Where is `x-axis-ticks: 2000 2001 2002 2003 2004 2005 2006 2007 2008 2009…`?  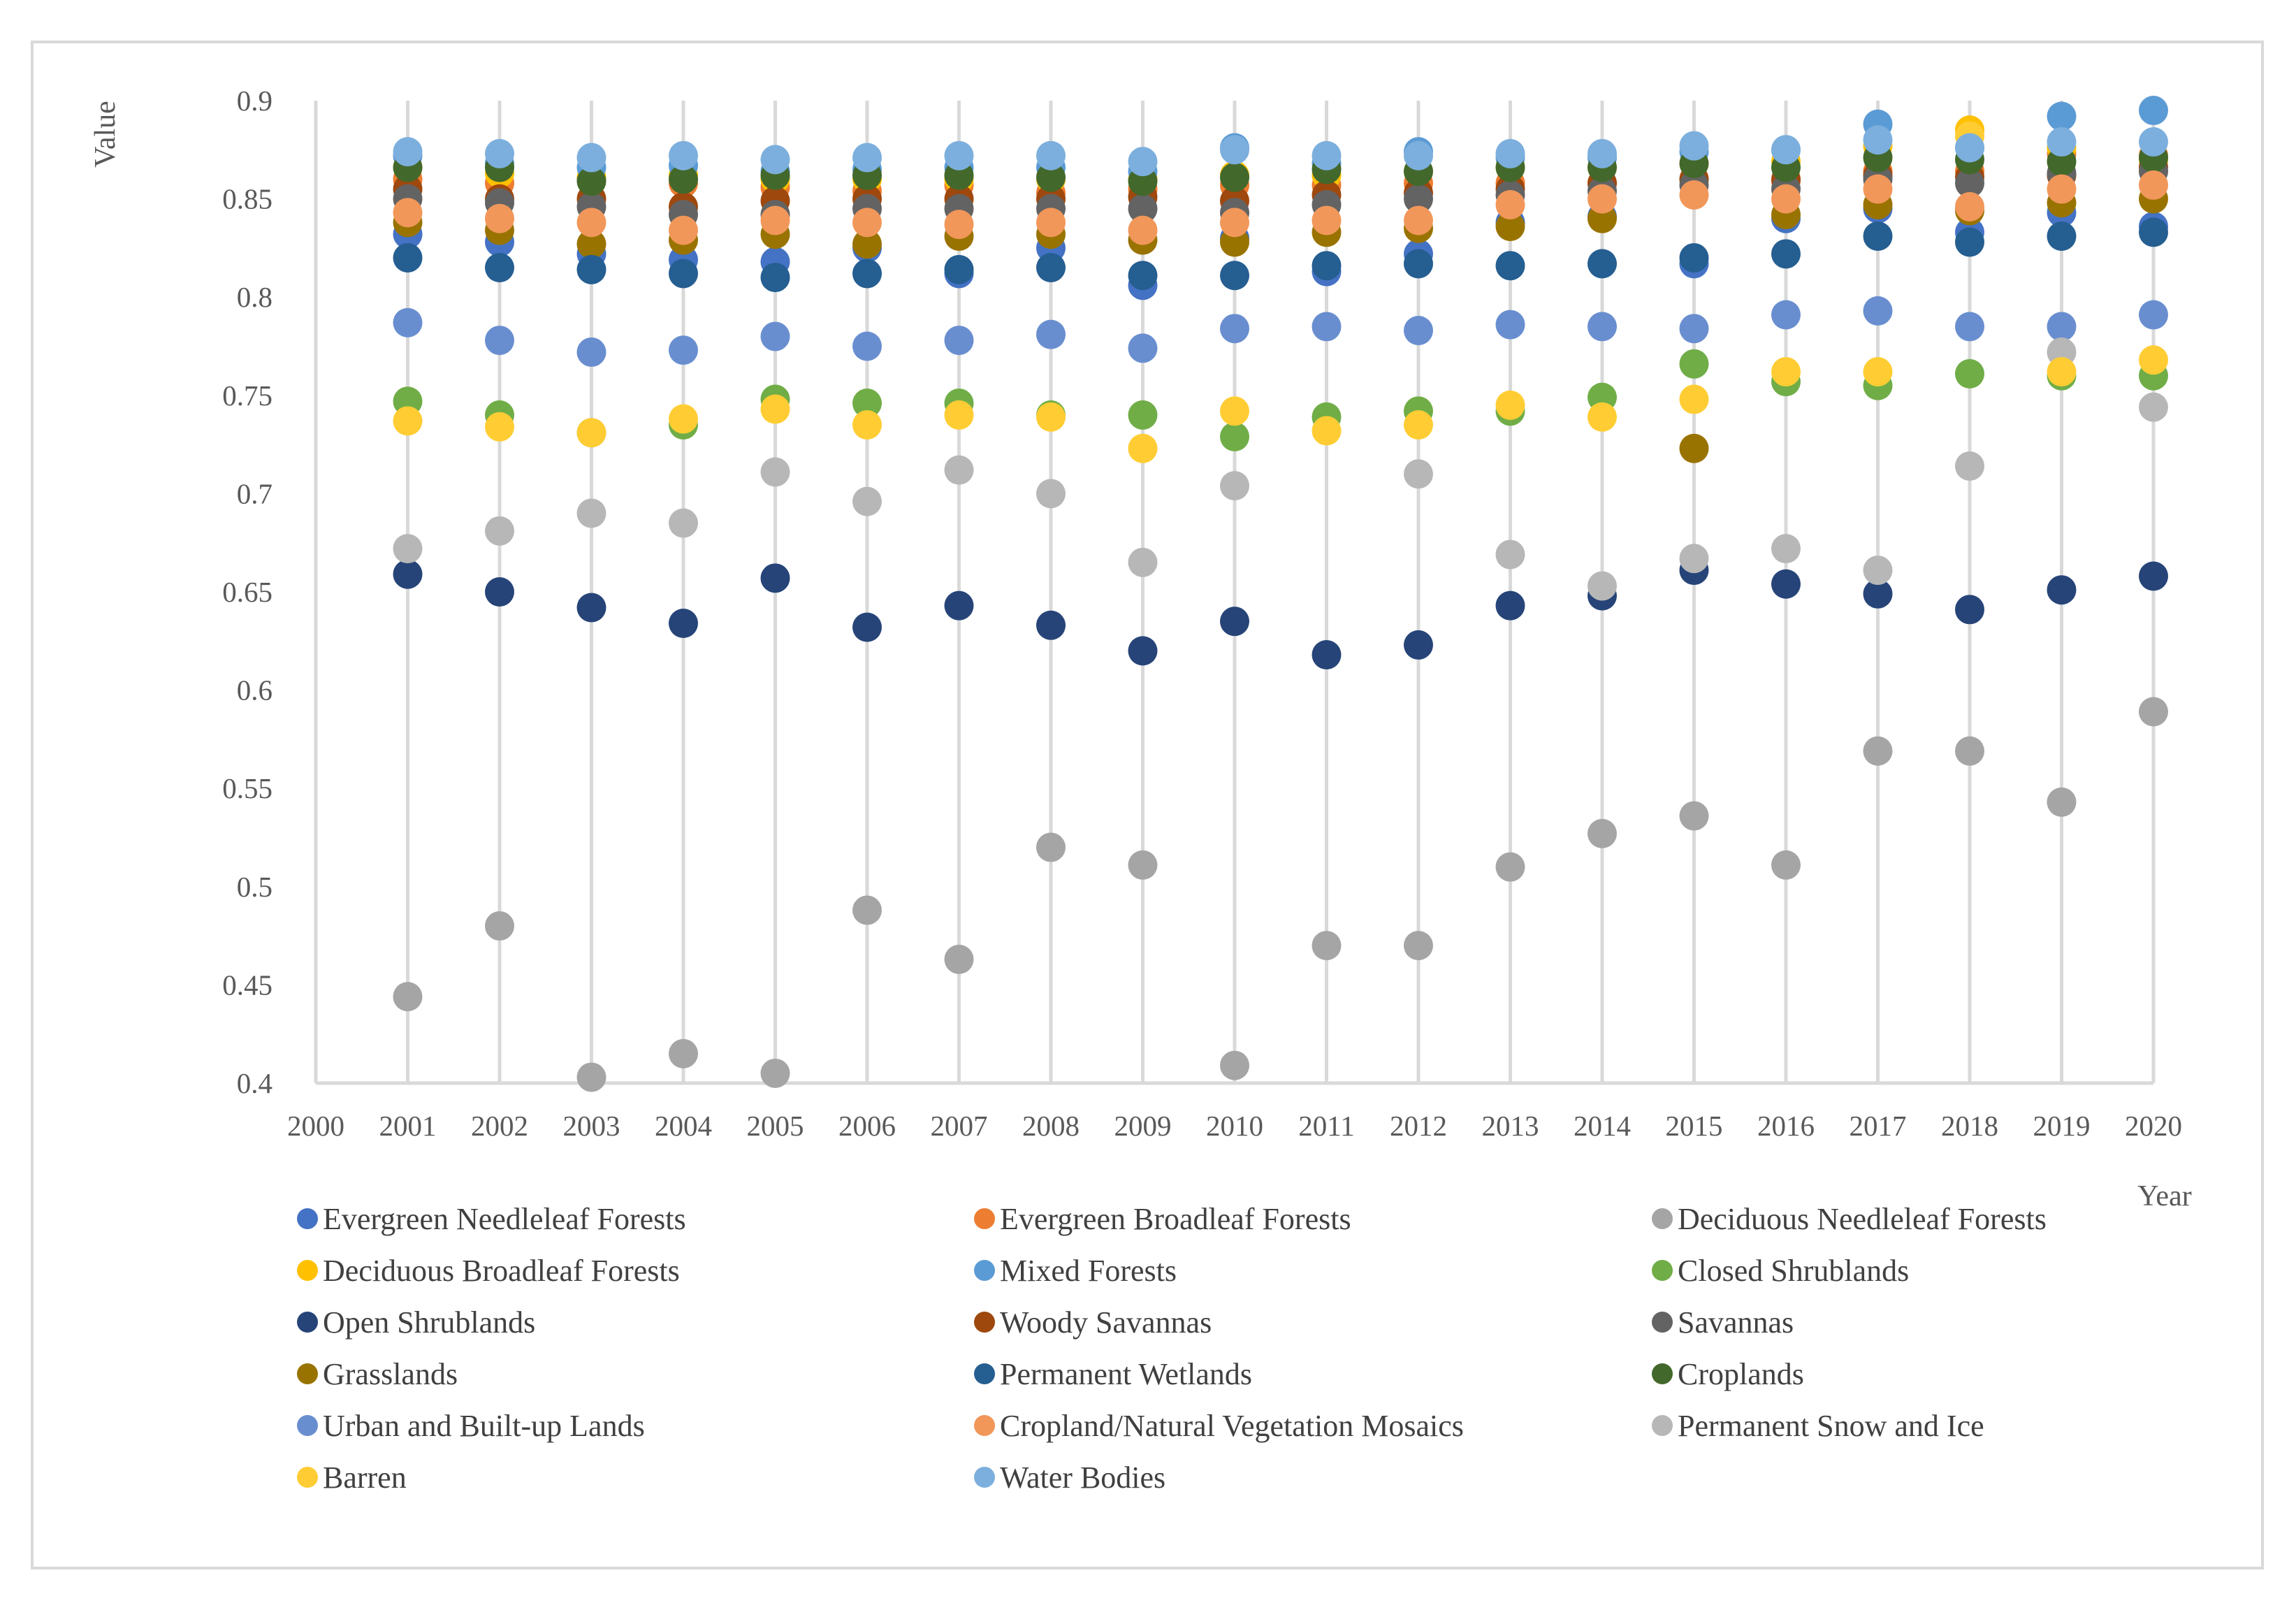
x-axis-ticks: 2000 2001 2002 2003 2004 2005 2006 2007 2008 2009… is located at coordinates (1234, 1126).